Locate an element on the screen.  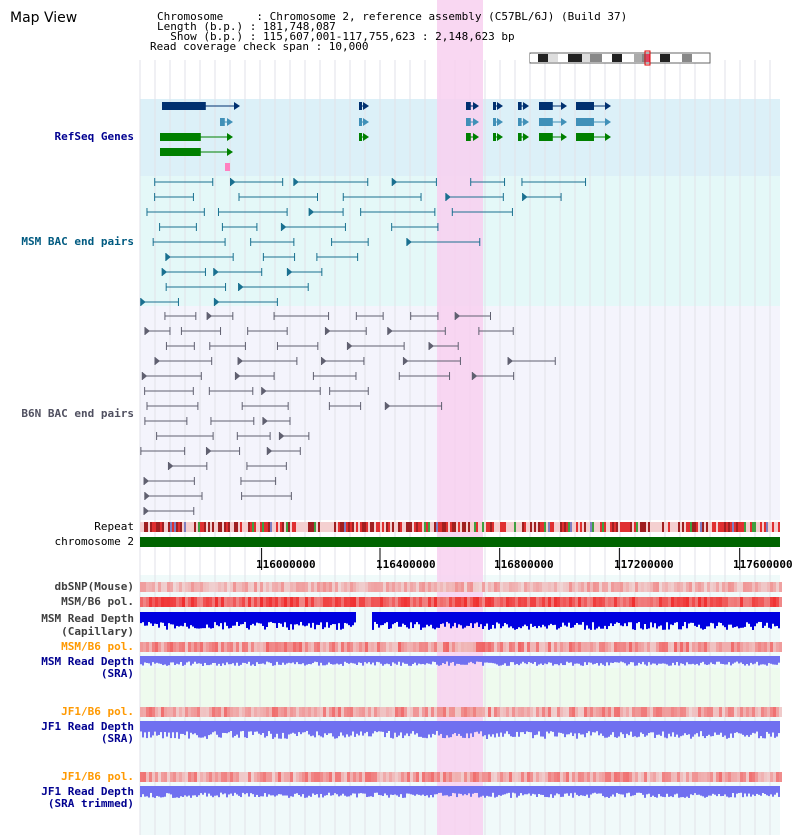
track-label-jf1-depth-trimmed: JF1 Read Depth is located at coordinates (87, 791).